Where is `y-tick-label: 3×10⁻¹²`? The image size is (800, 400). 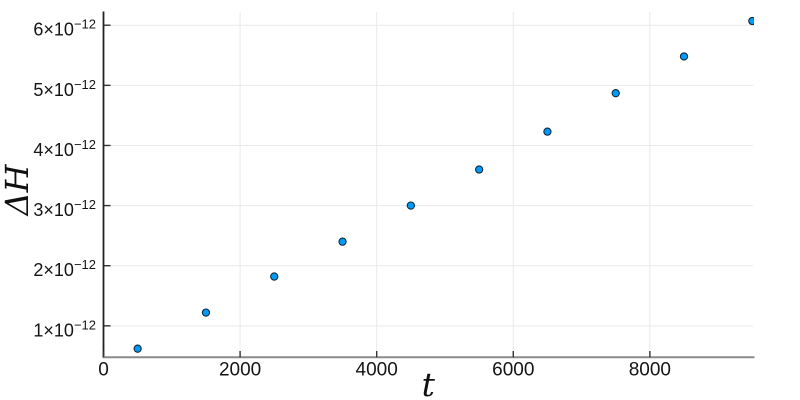 y-tick-label: 3×10⁻¹² is located at coordinates (64, 208).